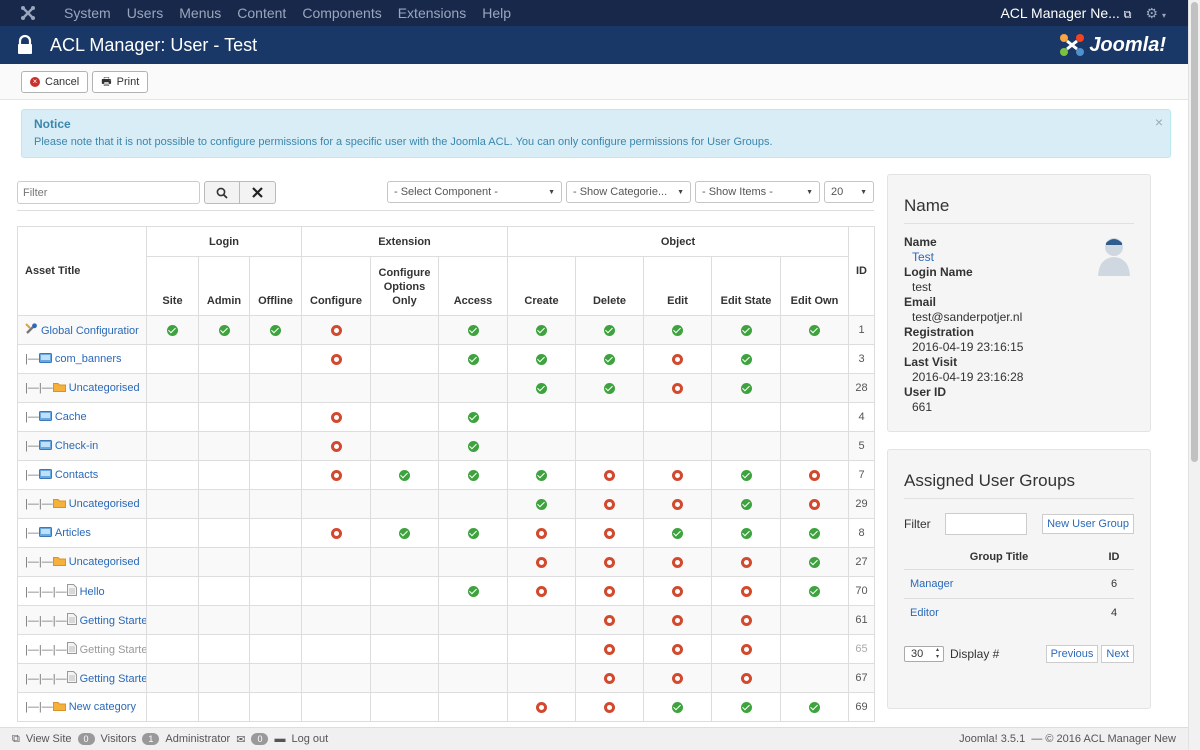  Describe the element at coordinates (172, 707) in the screenshot. I see `perm-site-cell` at that location.